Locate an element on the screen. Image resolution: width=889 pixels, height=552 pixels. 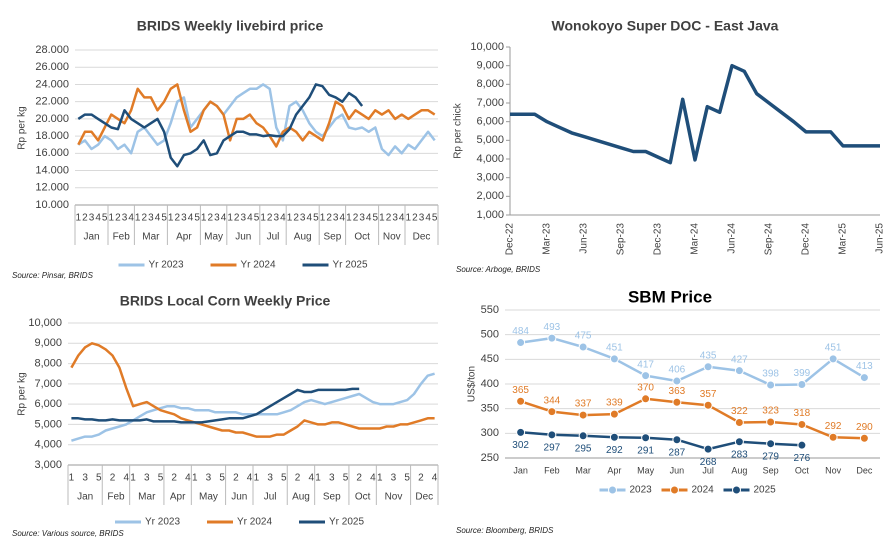
data-label: 451 is located at coordinates (833, 347).